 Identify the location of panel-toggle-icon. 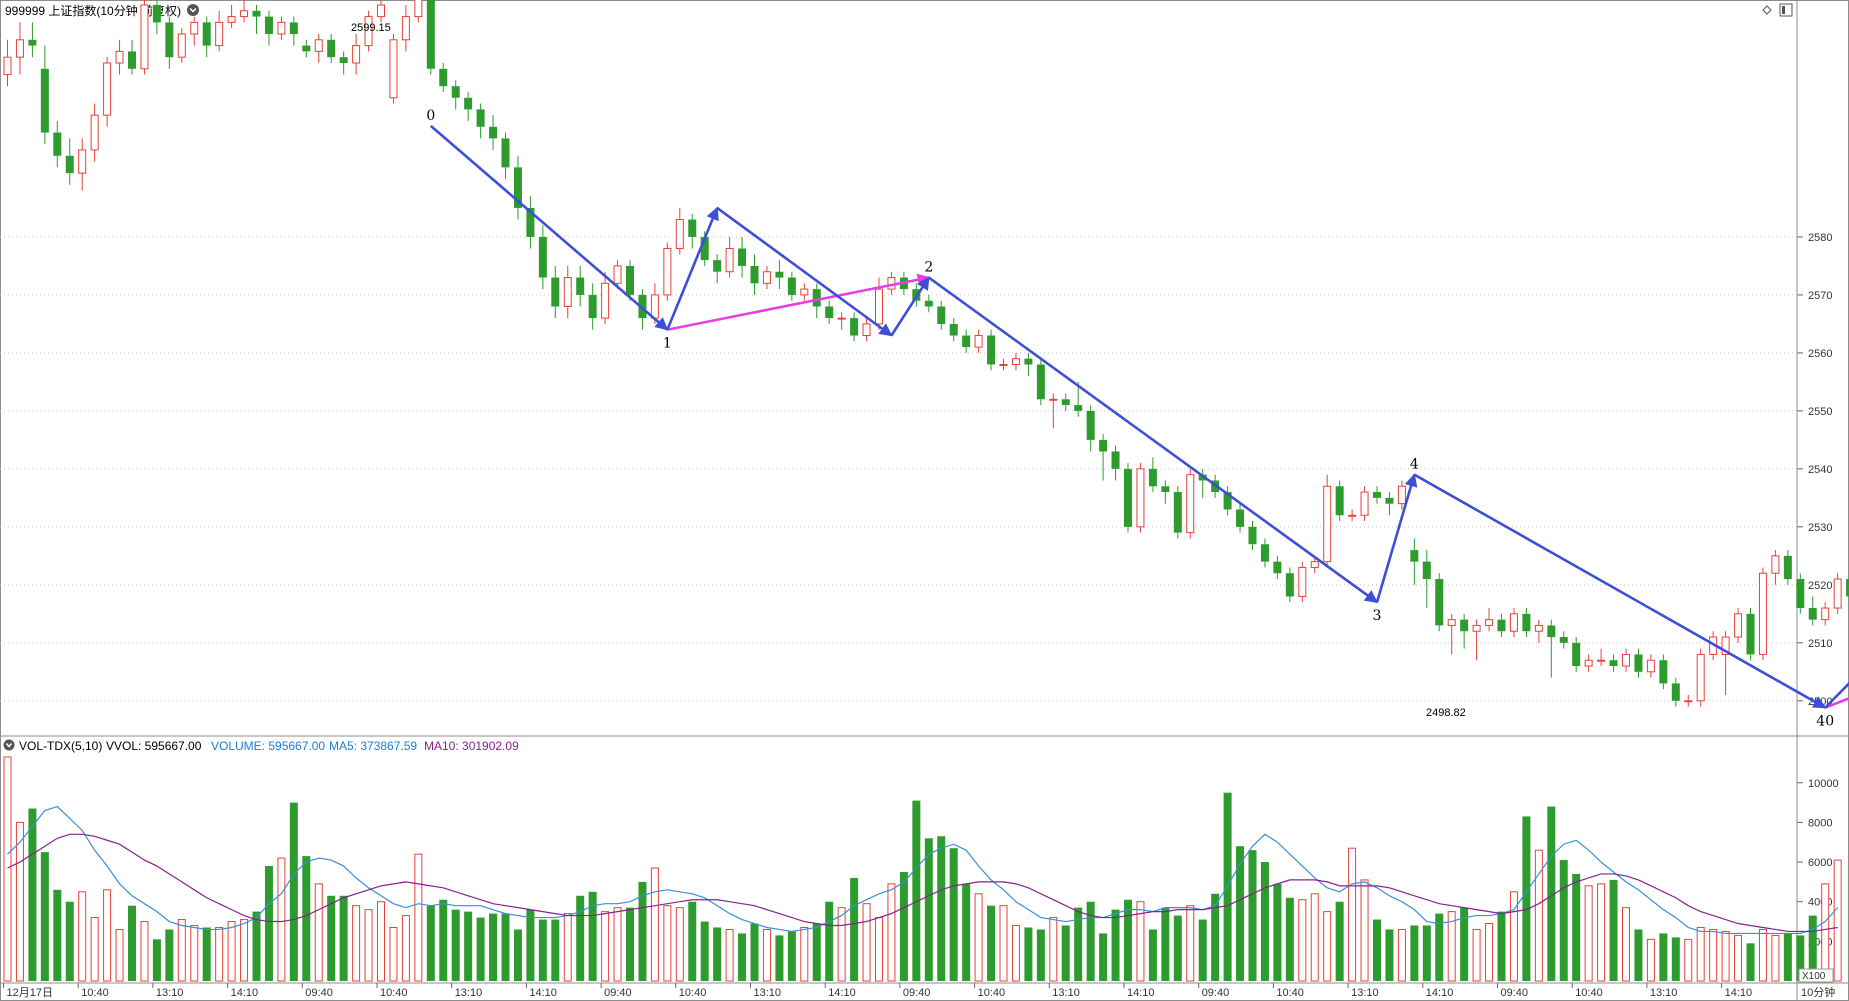
(1786, 10).